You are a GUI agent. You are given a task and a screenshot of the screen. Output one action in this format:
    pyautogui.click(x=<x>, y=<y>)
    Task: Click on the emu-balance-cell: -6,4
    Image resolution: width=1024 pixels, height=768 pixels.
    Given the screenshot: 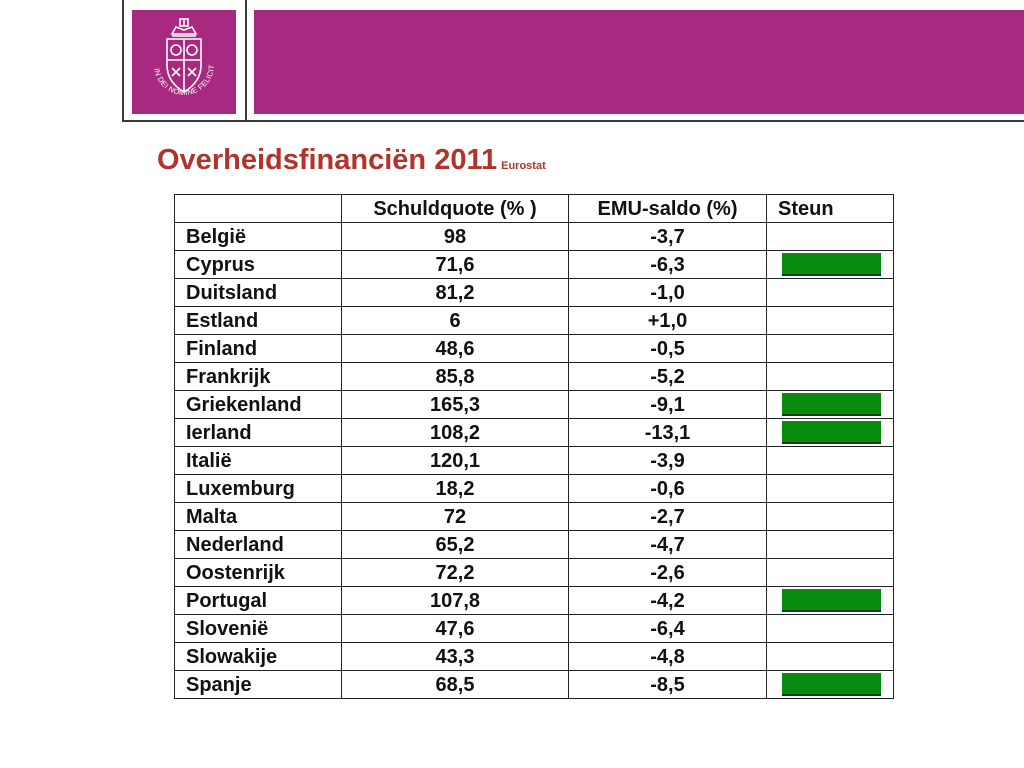 What is the action you would take?
    pyautogui.click(x=667, y=628)
    